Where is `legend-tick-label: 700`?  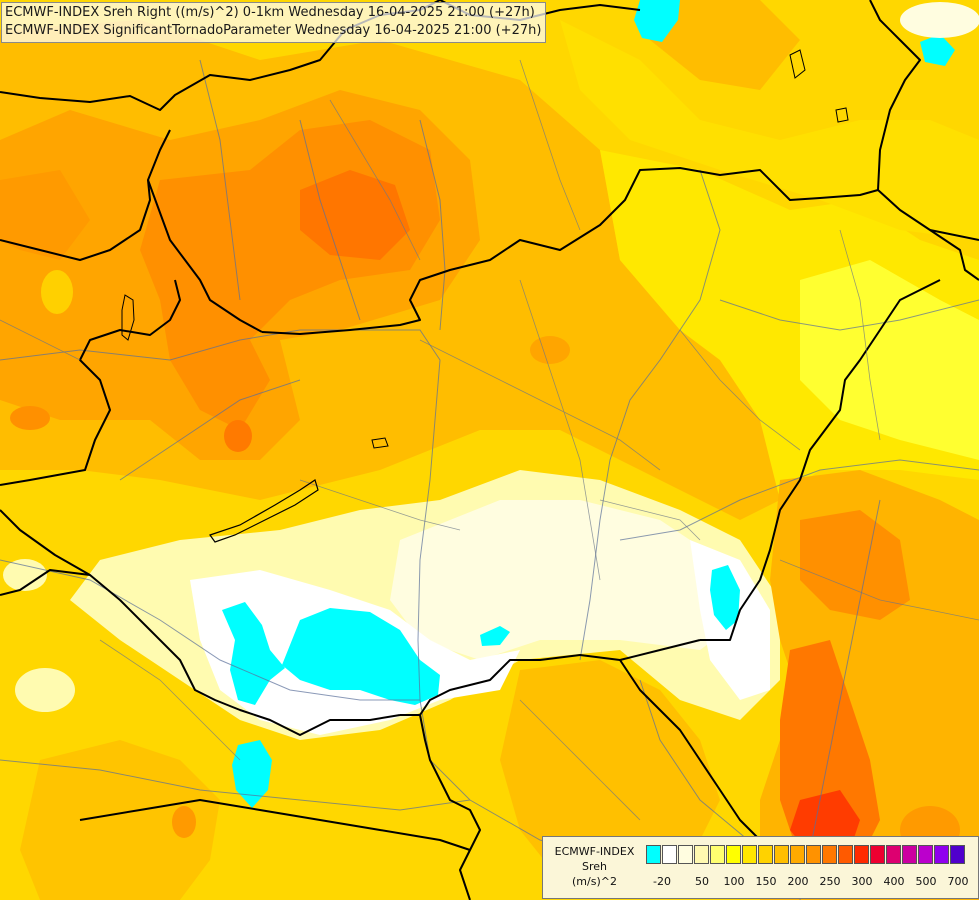
legend-tick-label: 700 is located at coordinates (958, 881).